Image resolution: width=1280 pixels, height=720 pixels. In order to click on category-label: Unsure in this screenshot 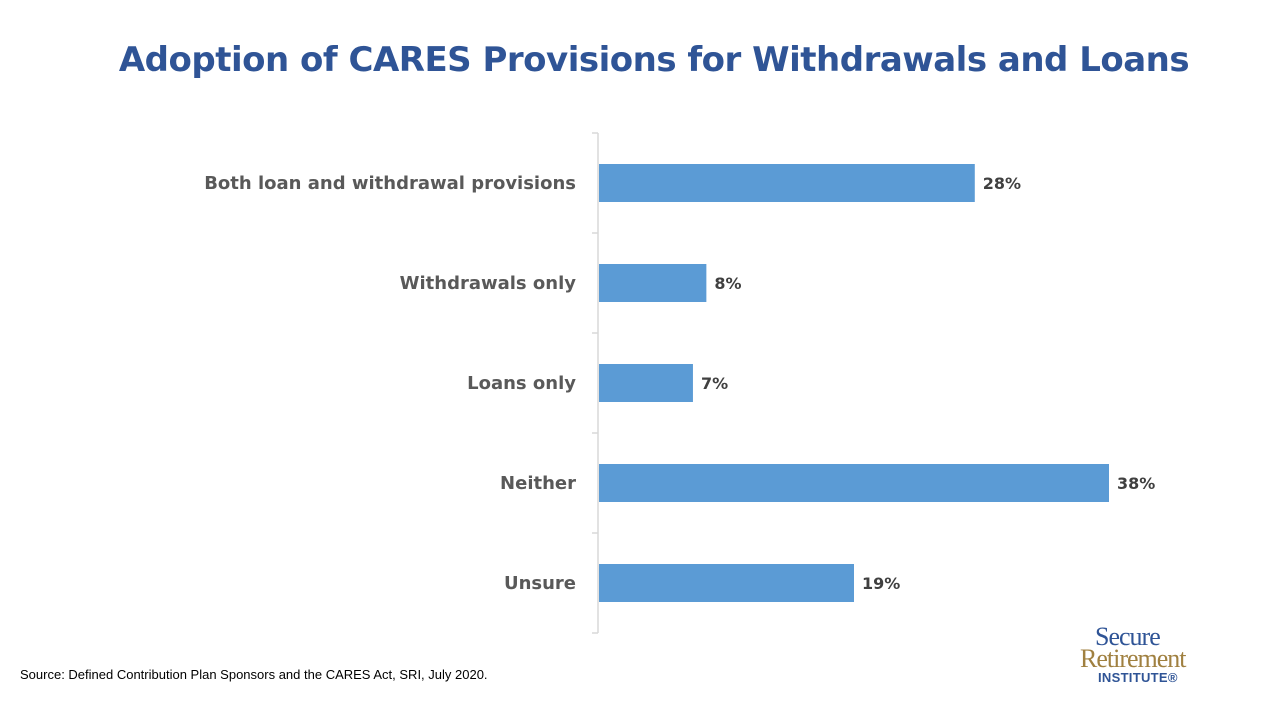, I will do `click(540, 583)`.